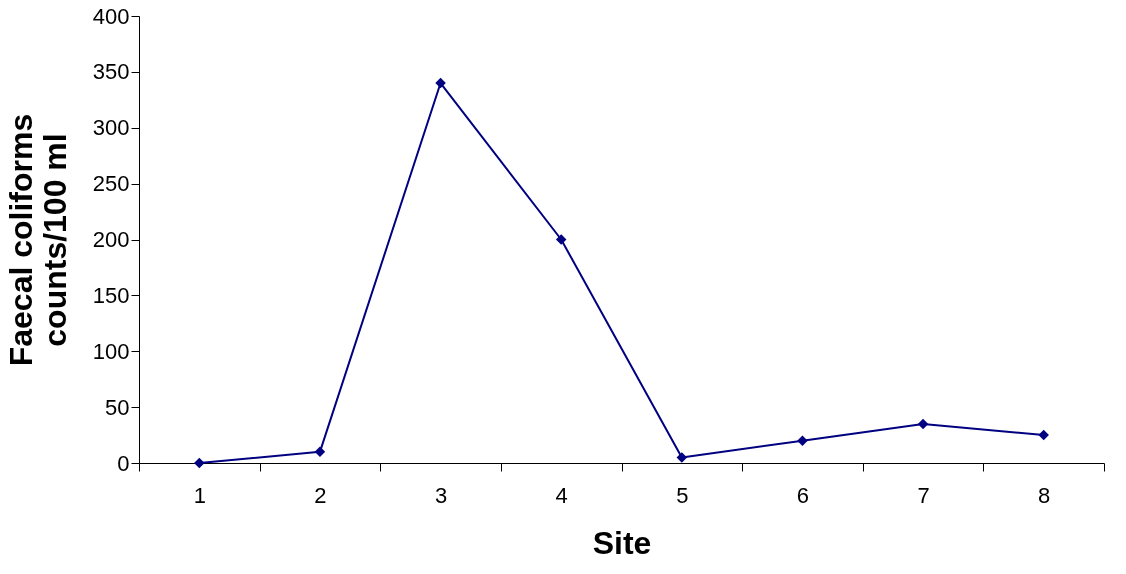  I want to click on y-tick-label: 400, so click(111, 16).